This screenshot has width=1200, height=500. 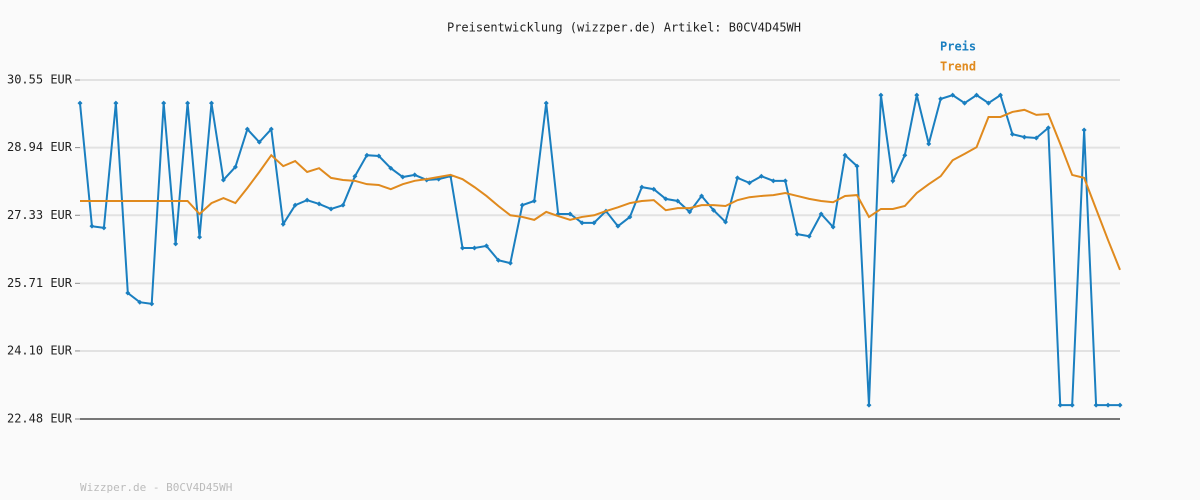 What do you see at coordinates (40, 283) in the screenshot?
I see `y-tick-label: 25.71 EUR` at bounding box center [40, 283].